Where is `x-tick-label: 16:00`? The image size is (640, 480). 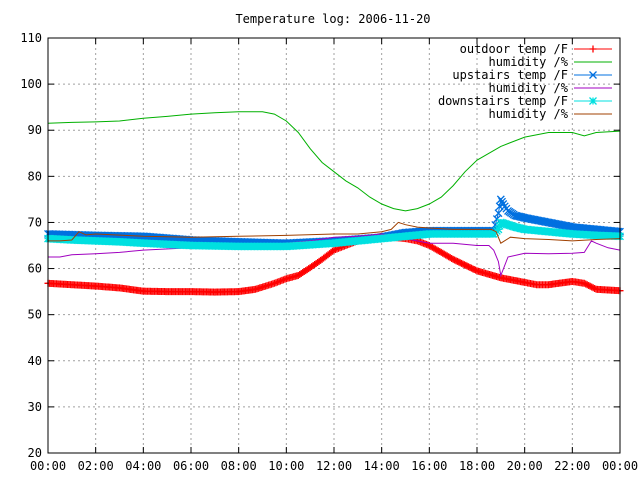
x-tick-label: 16:00 is located at coordinates (429, 466).